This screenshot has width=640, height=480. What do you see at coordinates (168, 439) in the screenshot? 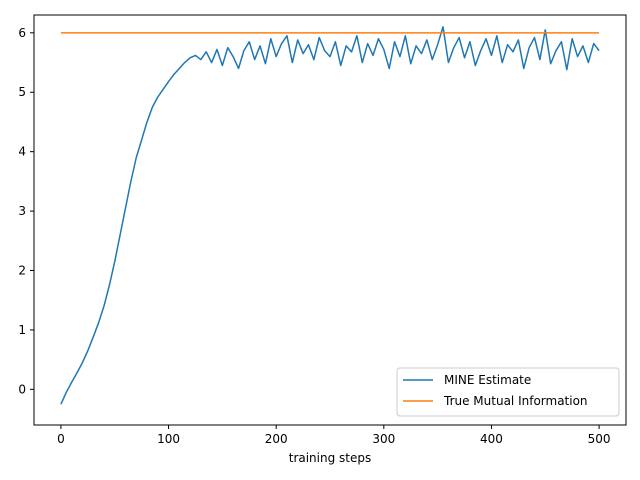
I see `x-tick-label: 100` at bounding box center [168, 439].